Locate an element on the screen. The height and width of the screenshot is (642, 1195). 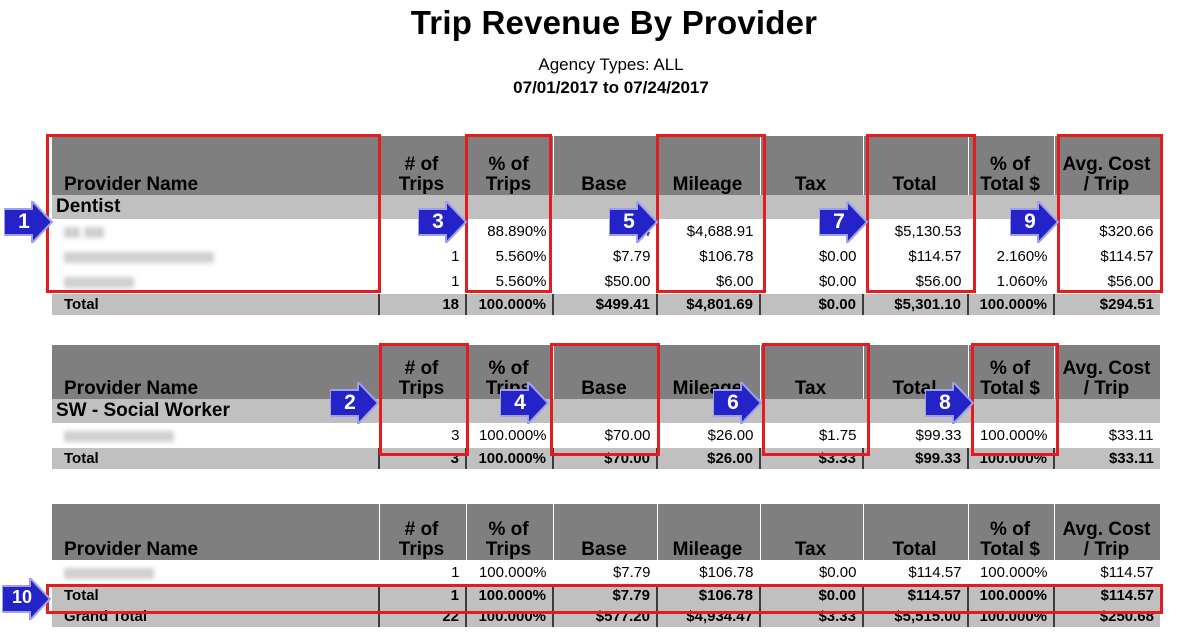
highlight-pct-total is located at coordinates (1015, 399).